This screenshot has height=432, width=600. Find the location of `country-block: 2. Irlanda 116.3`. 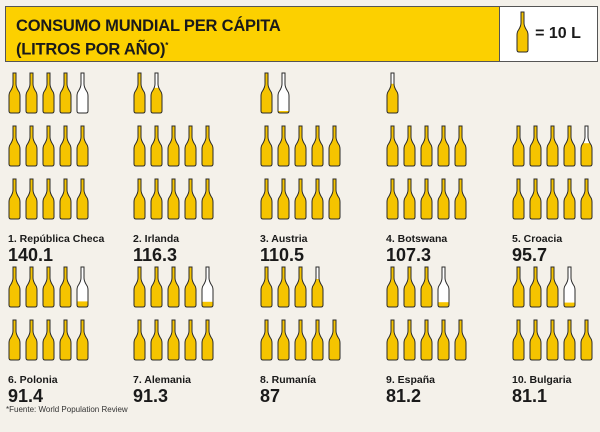

country-block: 2. Irlanda 116.3 is located at coordinates (193, 170).